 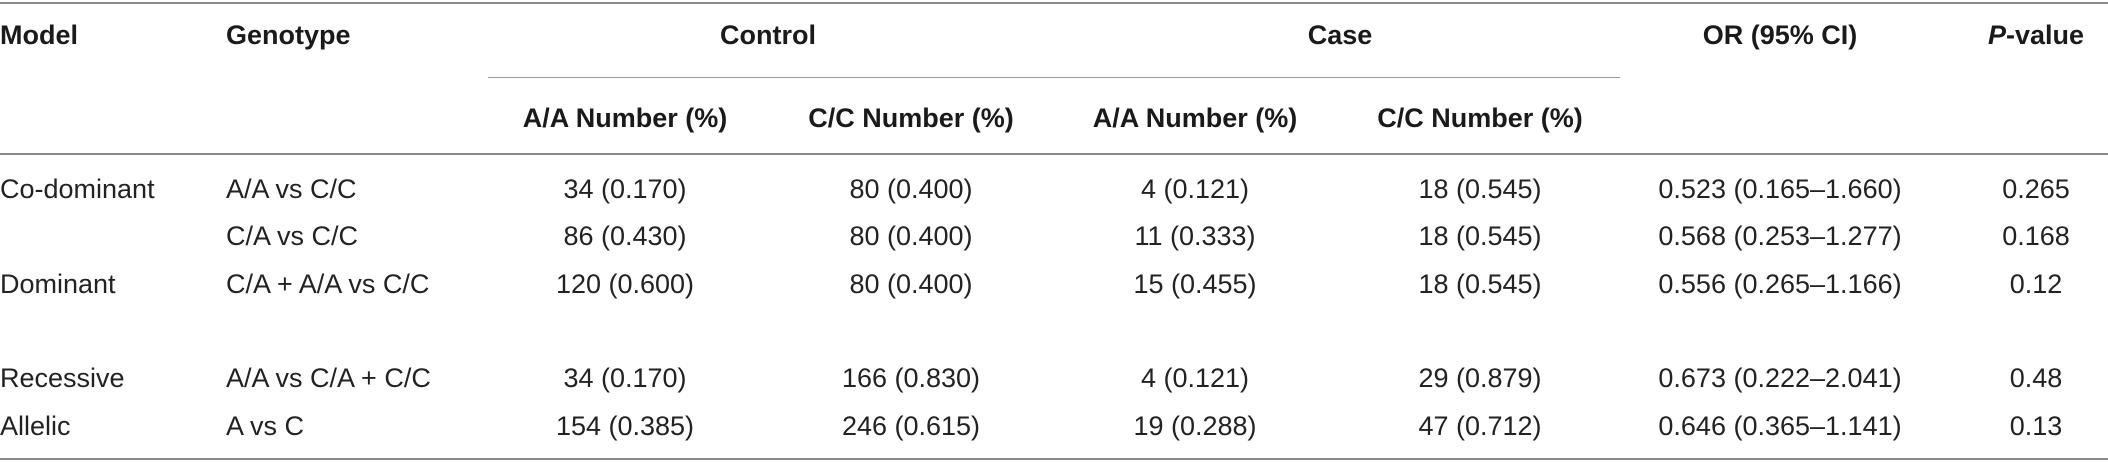 I want to click on row-5-control-cc: 246 (0.615), so click(x=911, y=426).